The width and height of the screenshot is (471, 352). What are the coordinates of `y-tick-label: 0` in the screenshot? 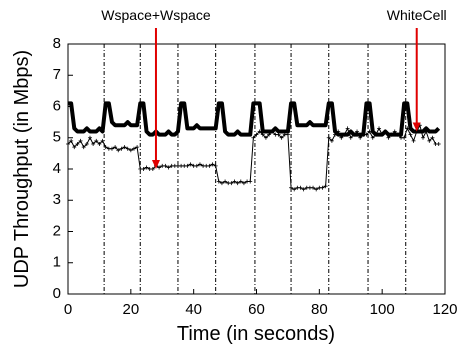 It's located at (57, 293).